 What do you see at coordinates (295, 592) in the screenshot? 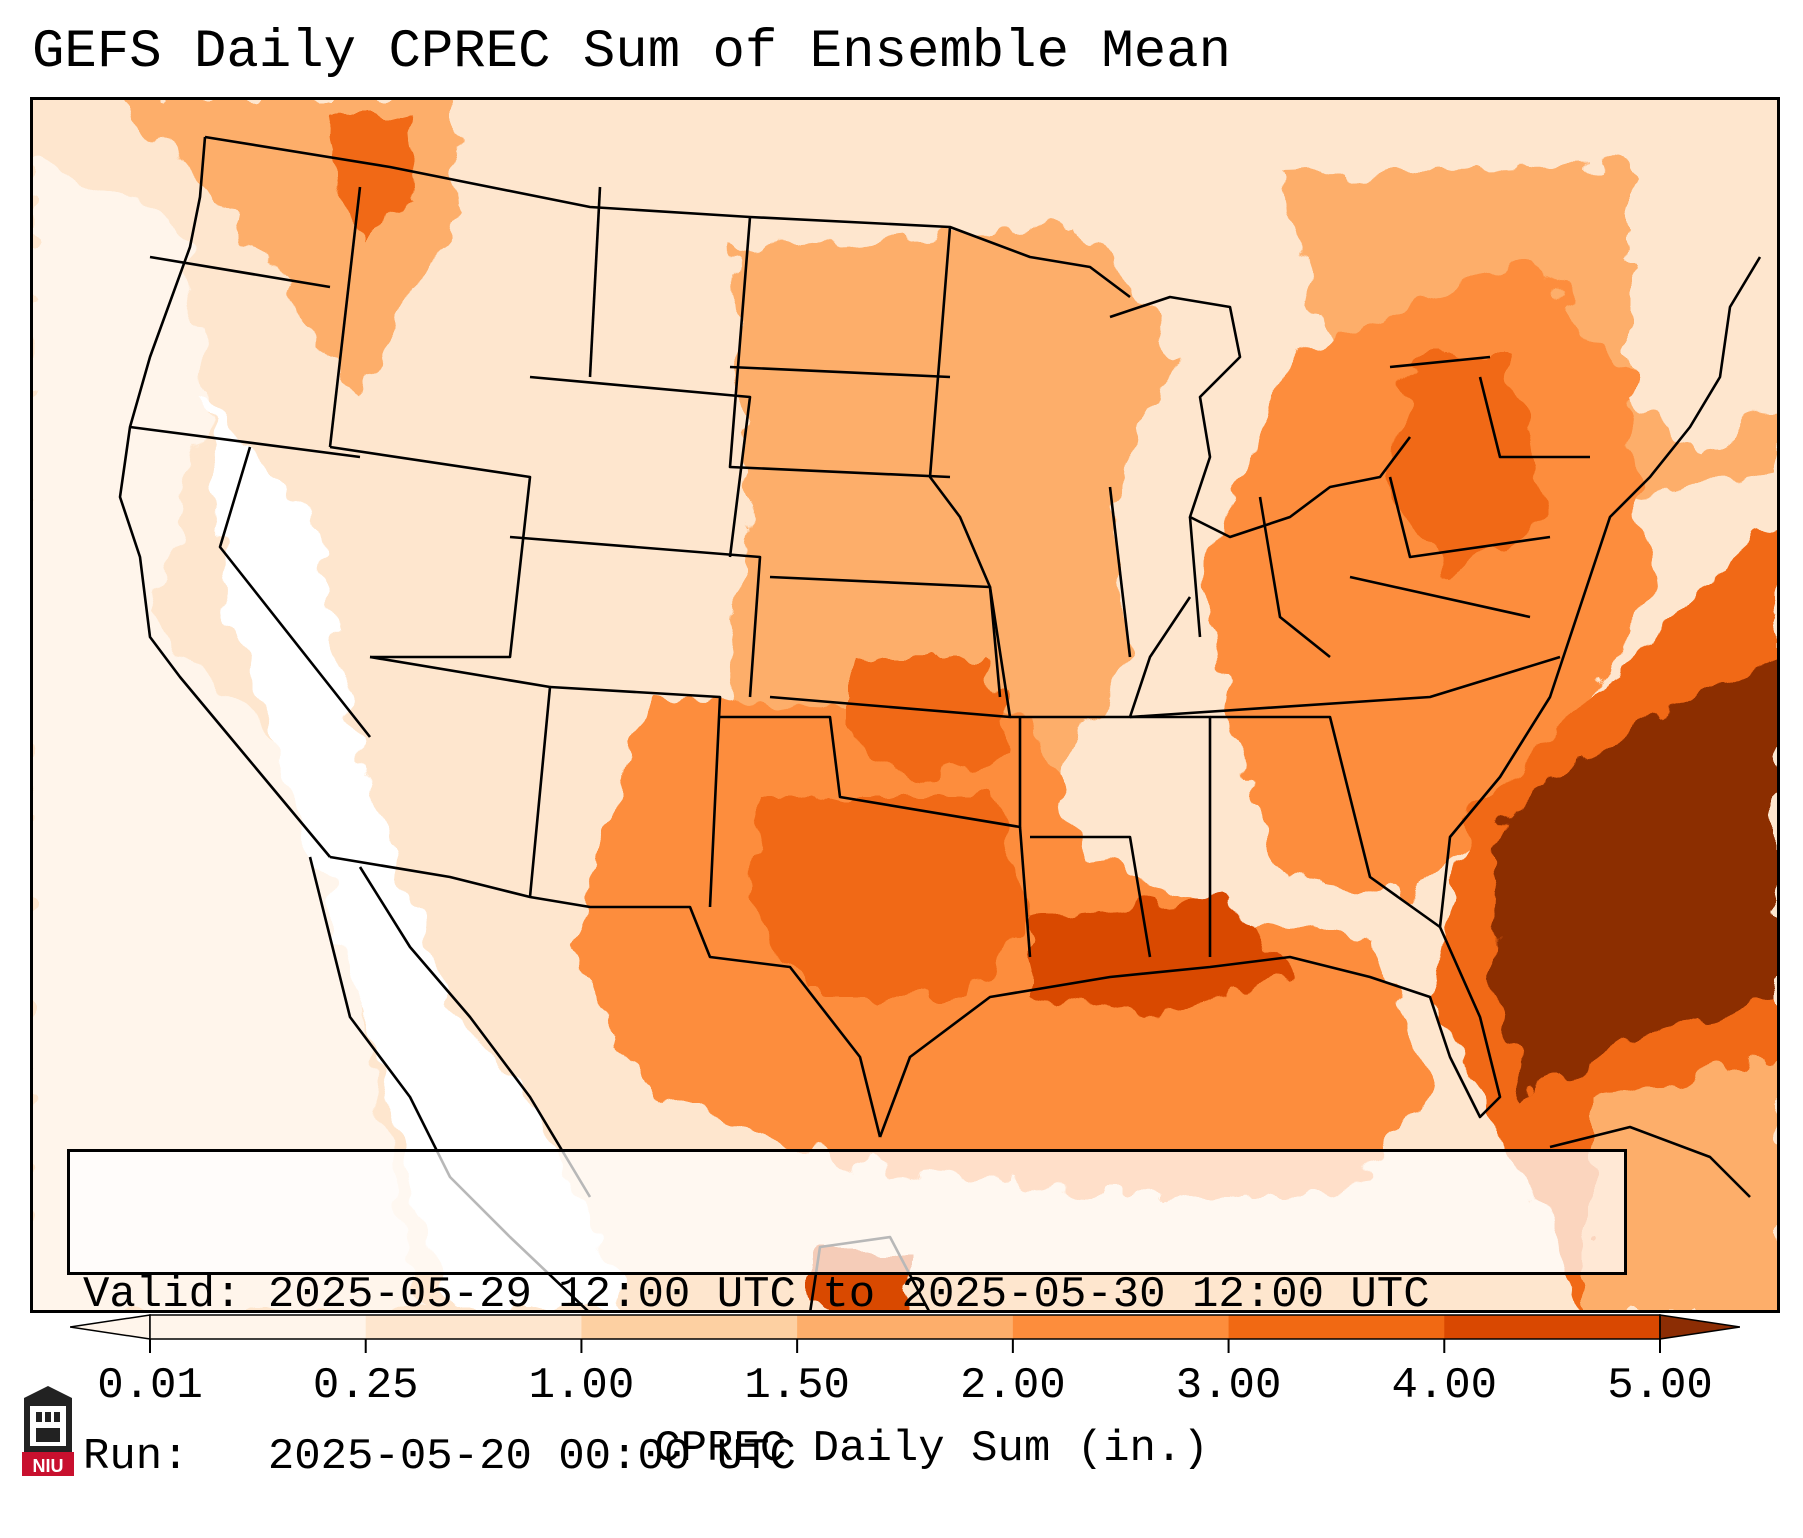
I see `border-nv` at bounding box center [295, 592].